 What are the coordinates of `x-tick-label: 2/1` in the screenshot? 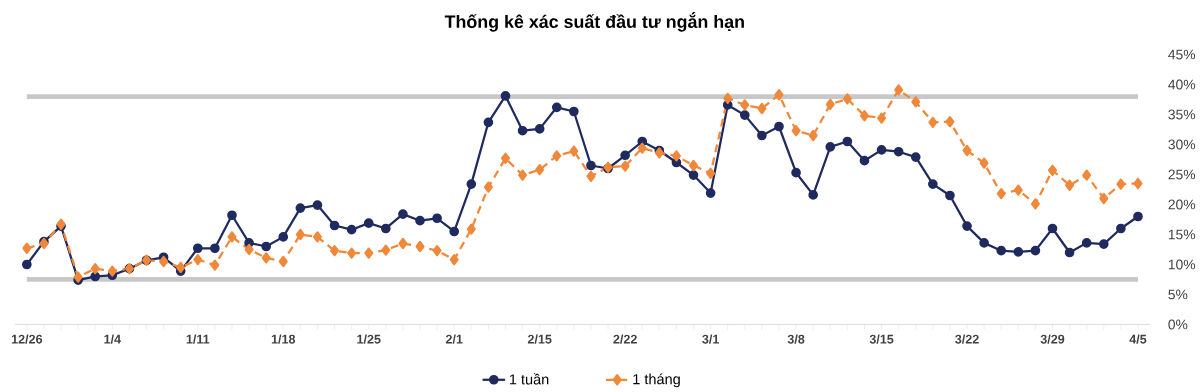 It's located at (454, 339).